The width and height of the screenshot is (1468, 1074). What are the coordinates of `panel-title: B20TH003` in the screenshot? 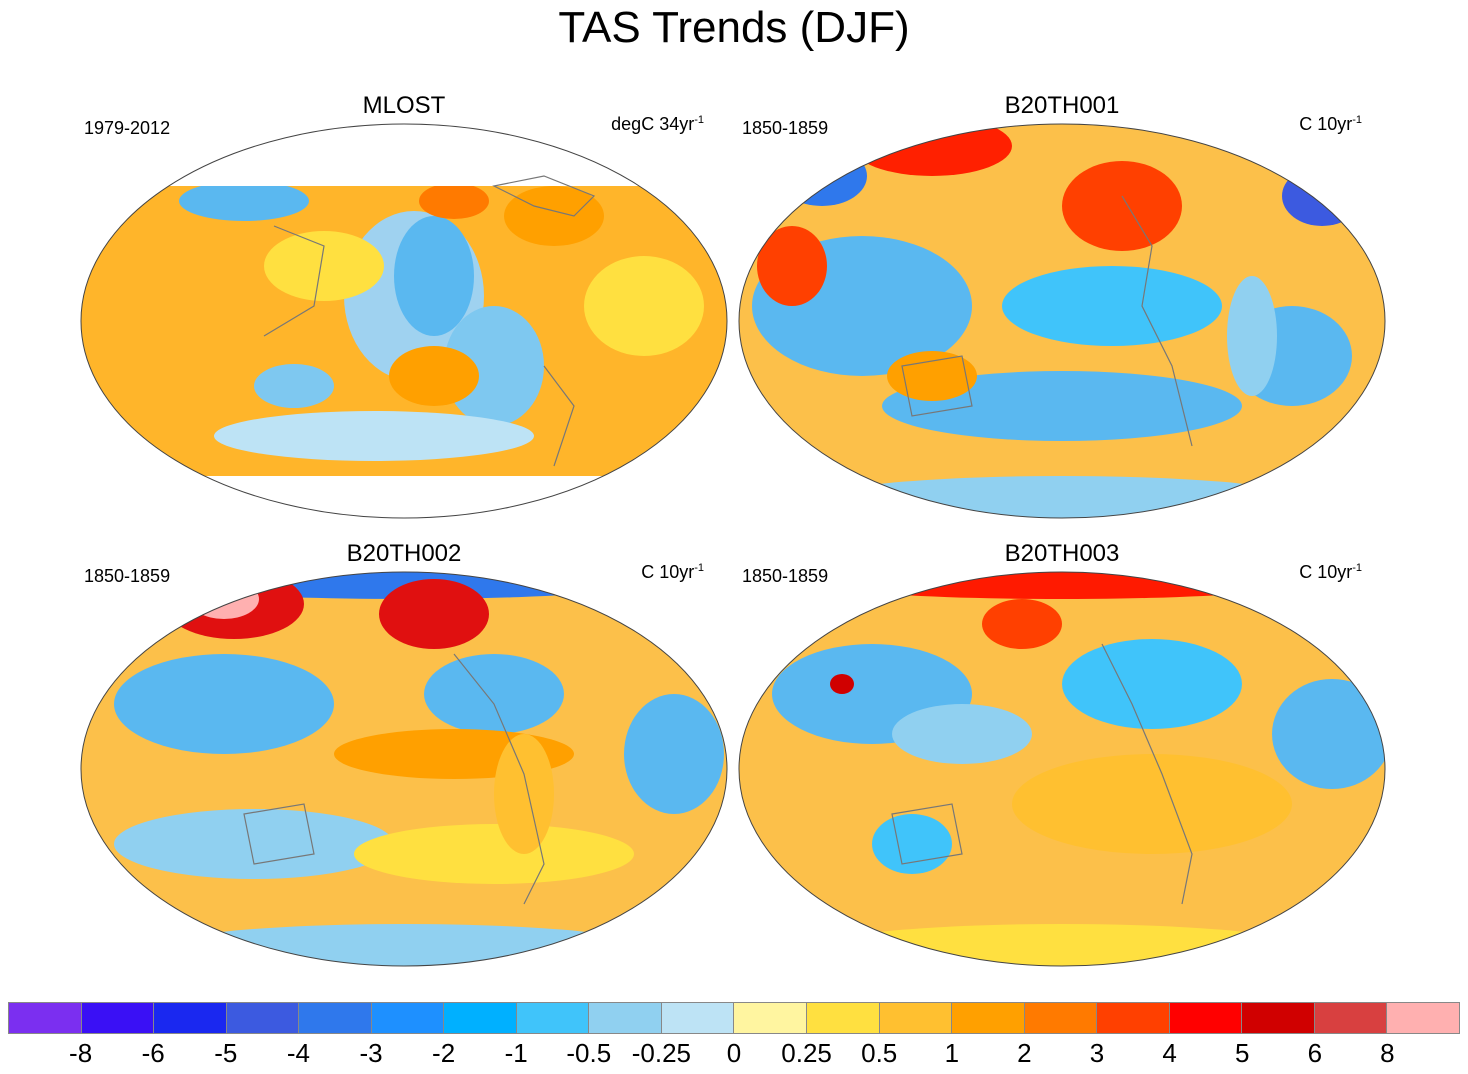 It's located at (1062, 553).